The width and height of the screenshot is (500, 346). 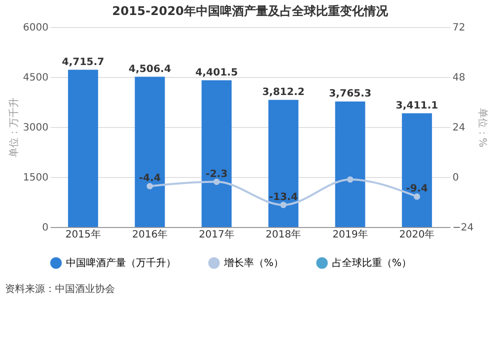 What do you see at coordinates (216, 234) in the screenshot?
I see `x-tick-label: 2017年` at bounding box center [216, 234].